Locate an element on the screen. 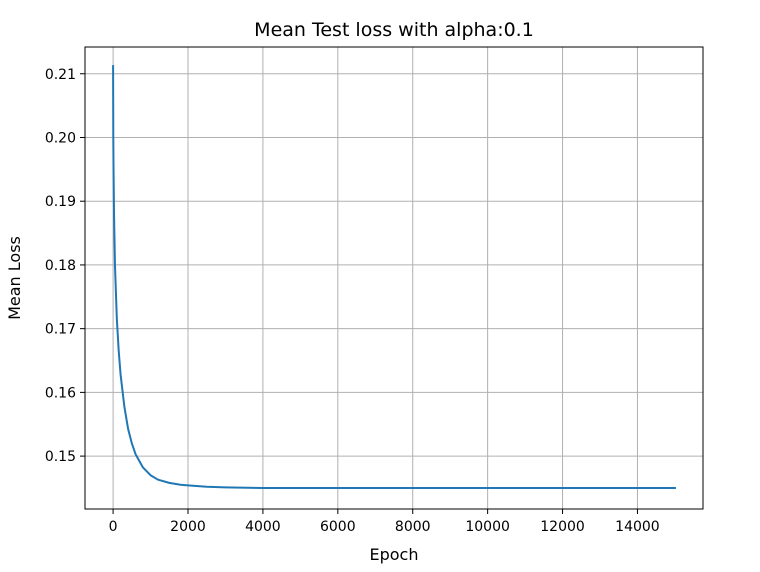 The height and width of the screenshot is (572, 760). chart-title: Mean Test loss with alpha:0.1 is located at coordinates (394, 30).